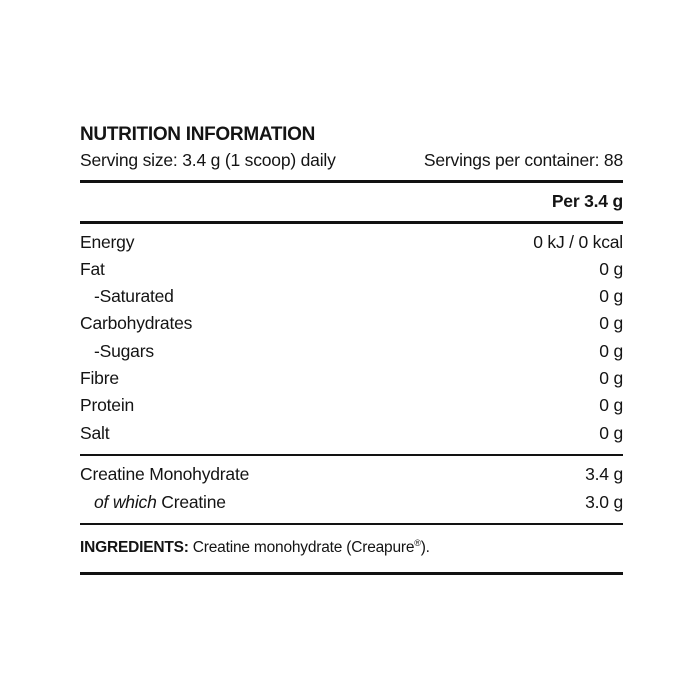 Image resolution: width=700 pixels, height=700 pixels. I want to click on nutrient-value: 3.4 g, so click(604, 474).